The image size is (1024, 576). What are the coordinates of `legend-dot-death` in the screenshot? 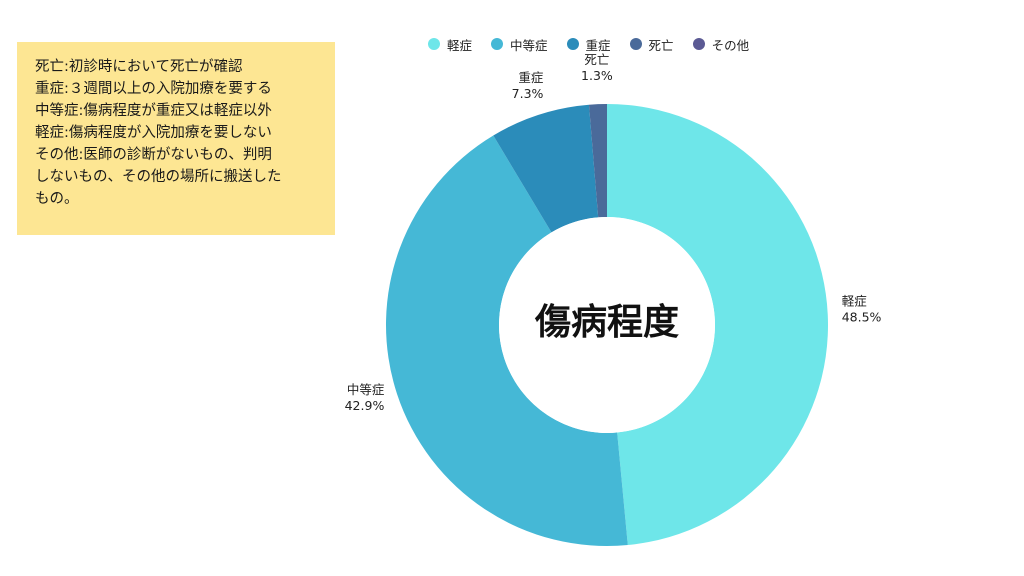 It's located at (635, 44).